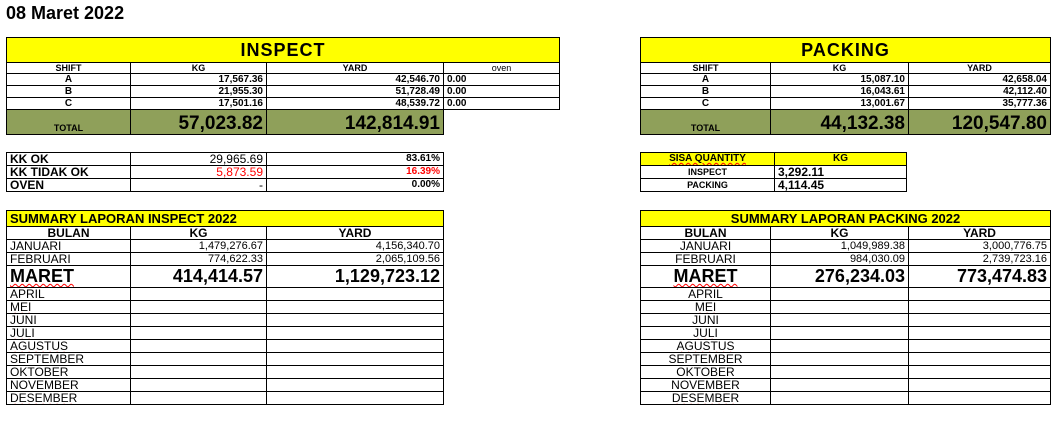 Image resolution: width=1056 pixels, height=432 pixels. Describe the element at coordinates (68, 122) in the screenshot. I see `inspect-total-label: TOTAL` at that location.